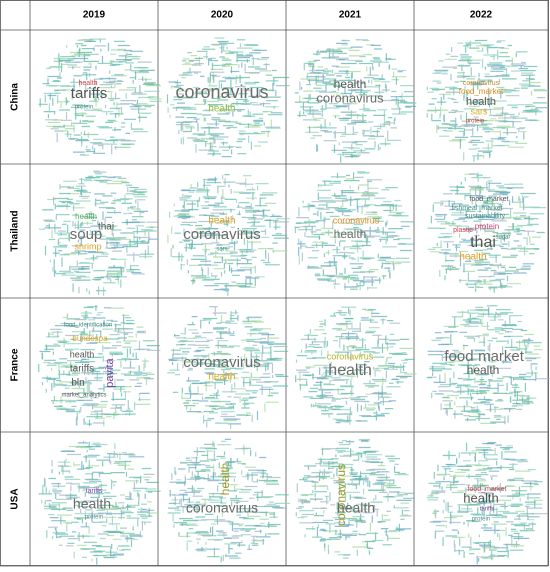 The width and height of the screenshot is (550, 572). Describe the element at coordinates (86, 234) in the screenshot. I see `cloud-word: soup` at that location.